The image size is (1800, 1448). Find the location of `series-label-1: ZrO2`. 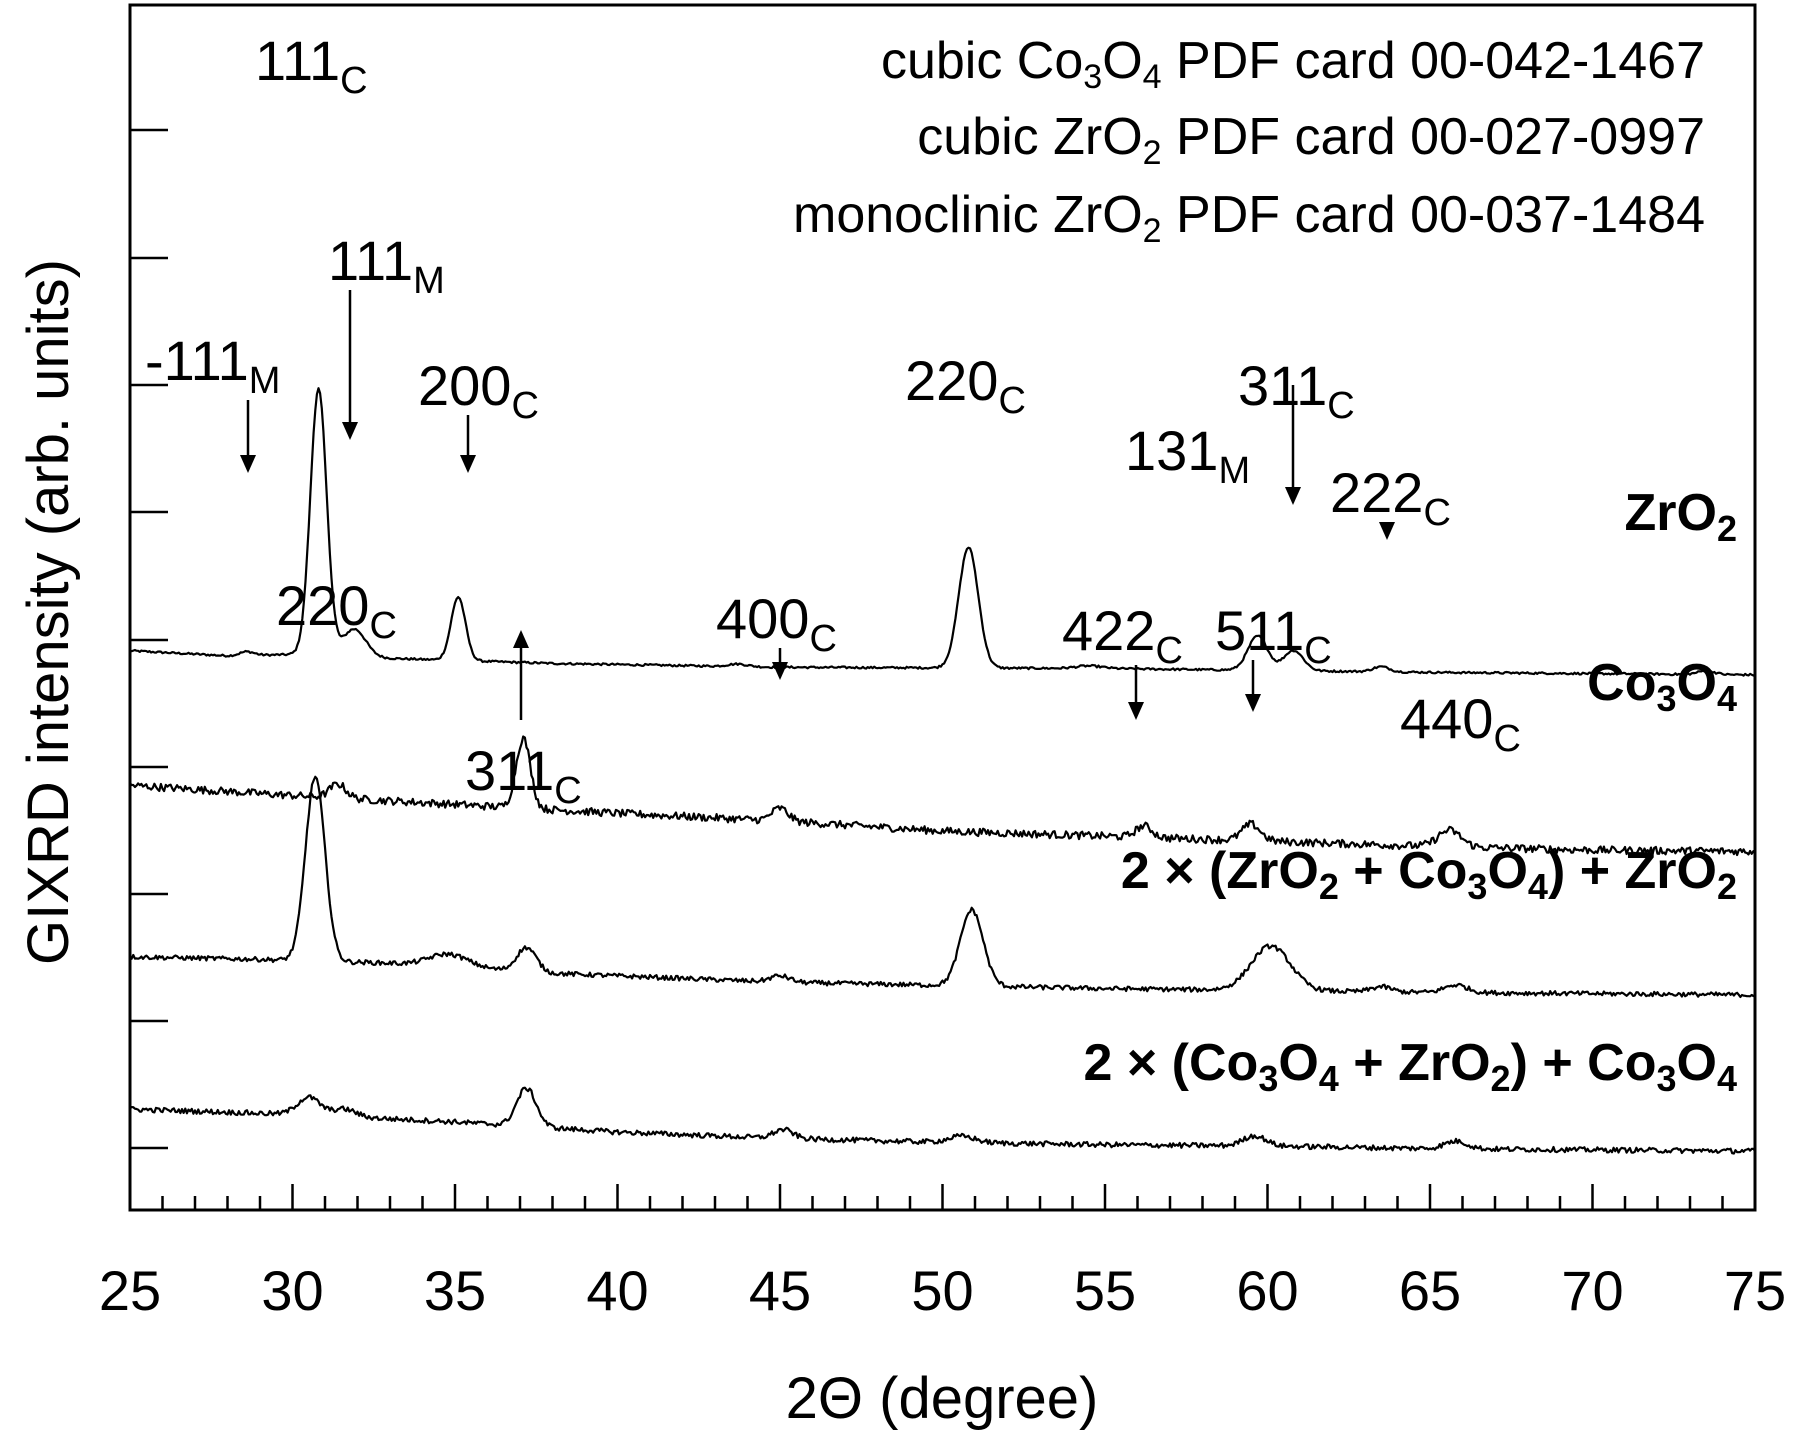

series-label-1: ZrO2 is located at coordinates (1681, 516).